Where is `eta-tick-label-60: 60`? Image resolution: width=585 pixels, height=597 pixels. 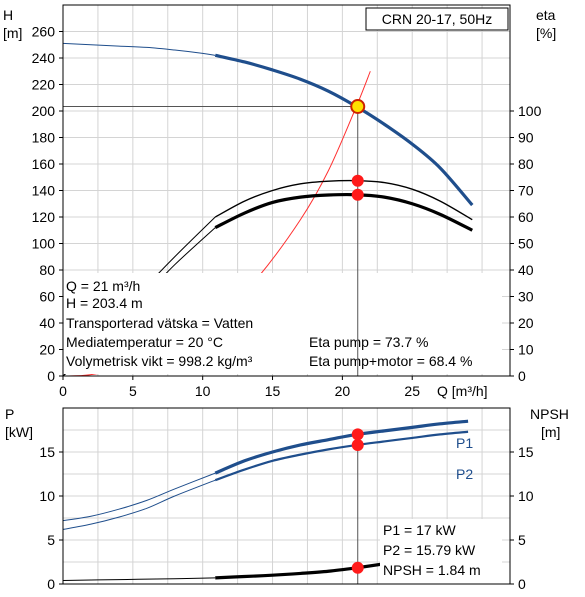
eta-tick-label-60: 60 is located at coordinates (526, 217).